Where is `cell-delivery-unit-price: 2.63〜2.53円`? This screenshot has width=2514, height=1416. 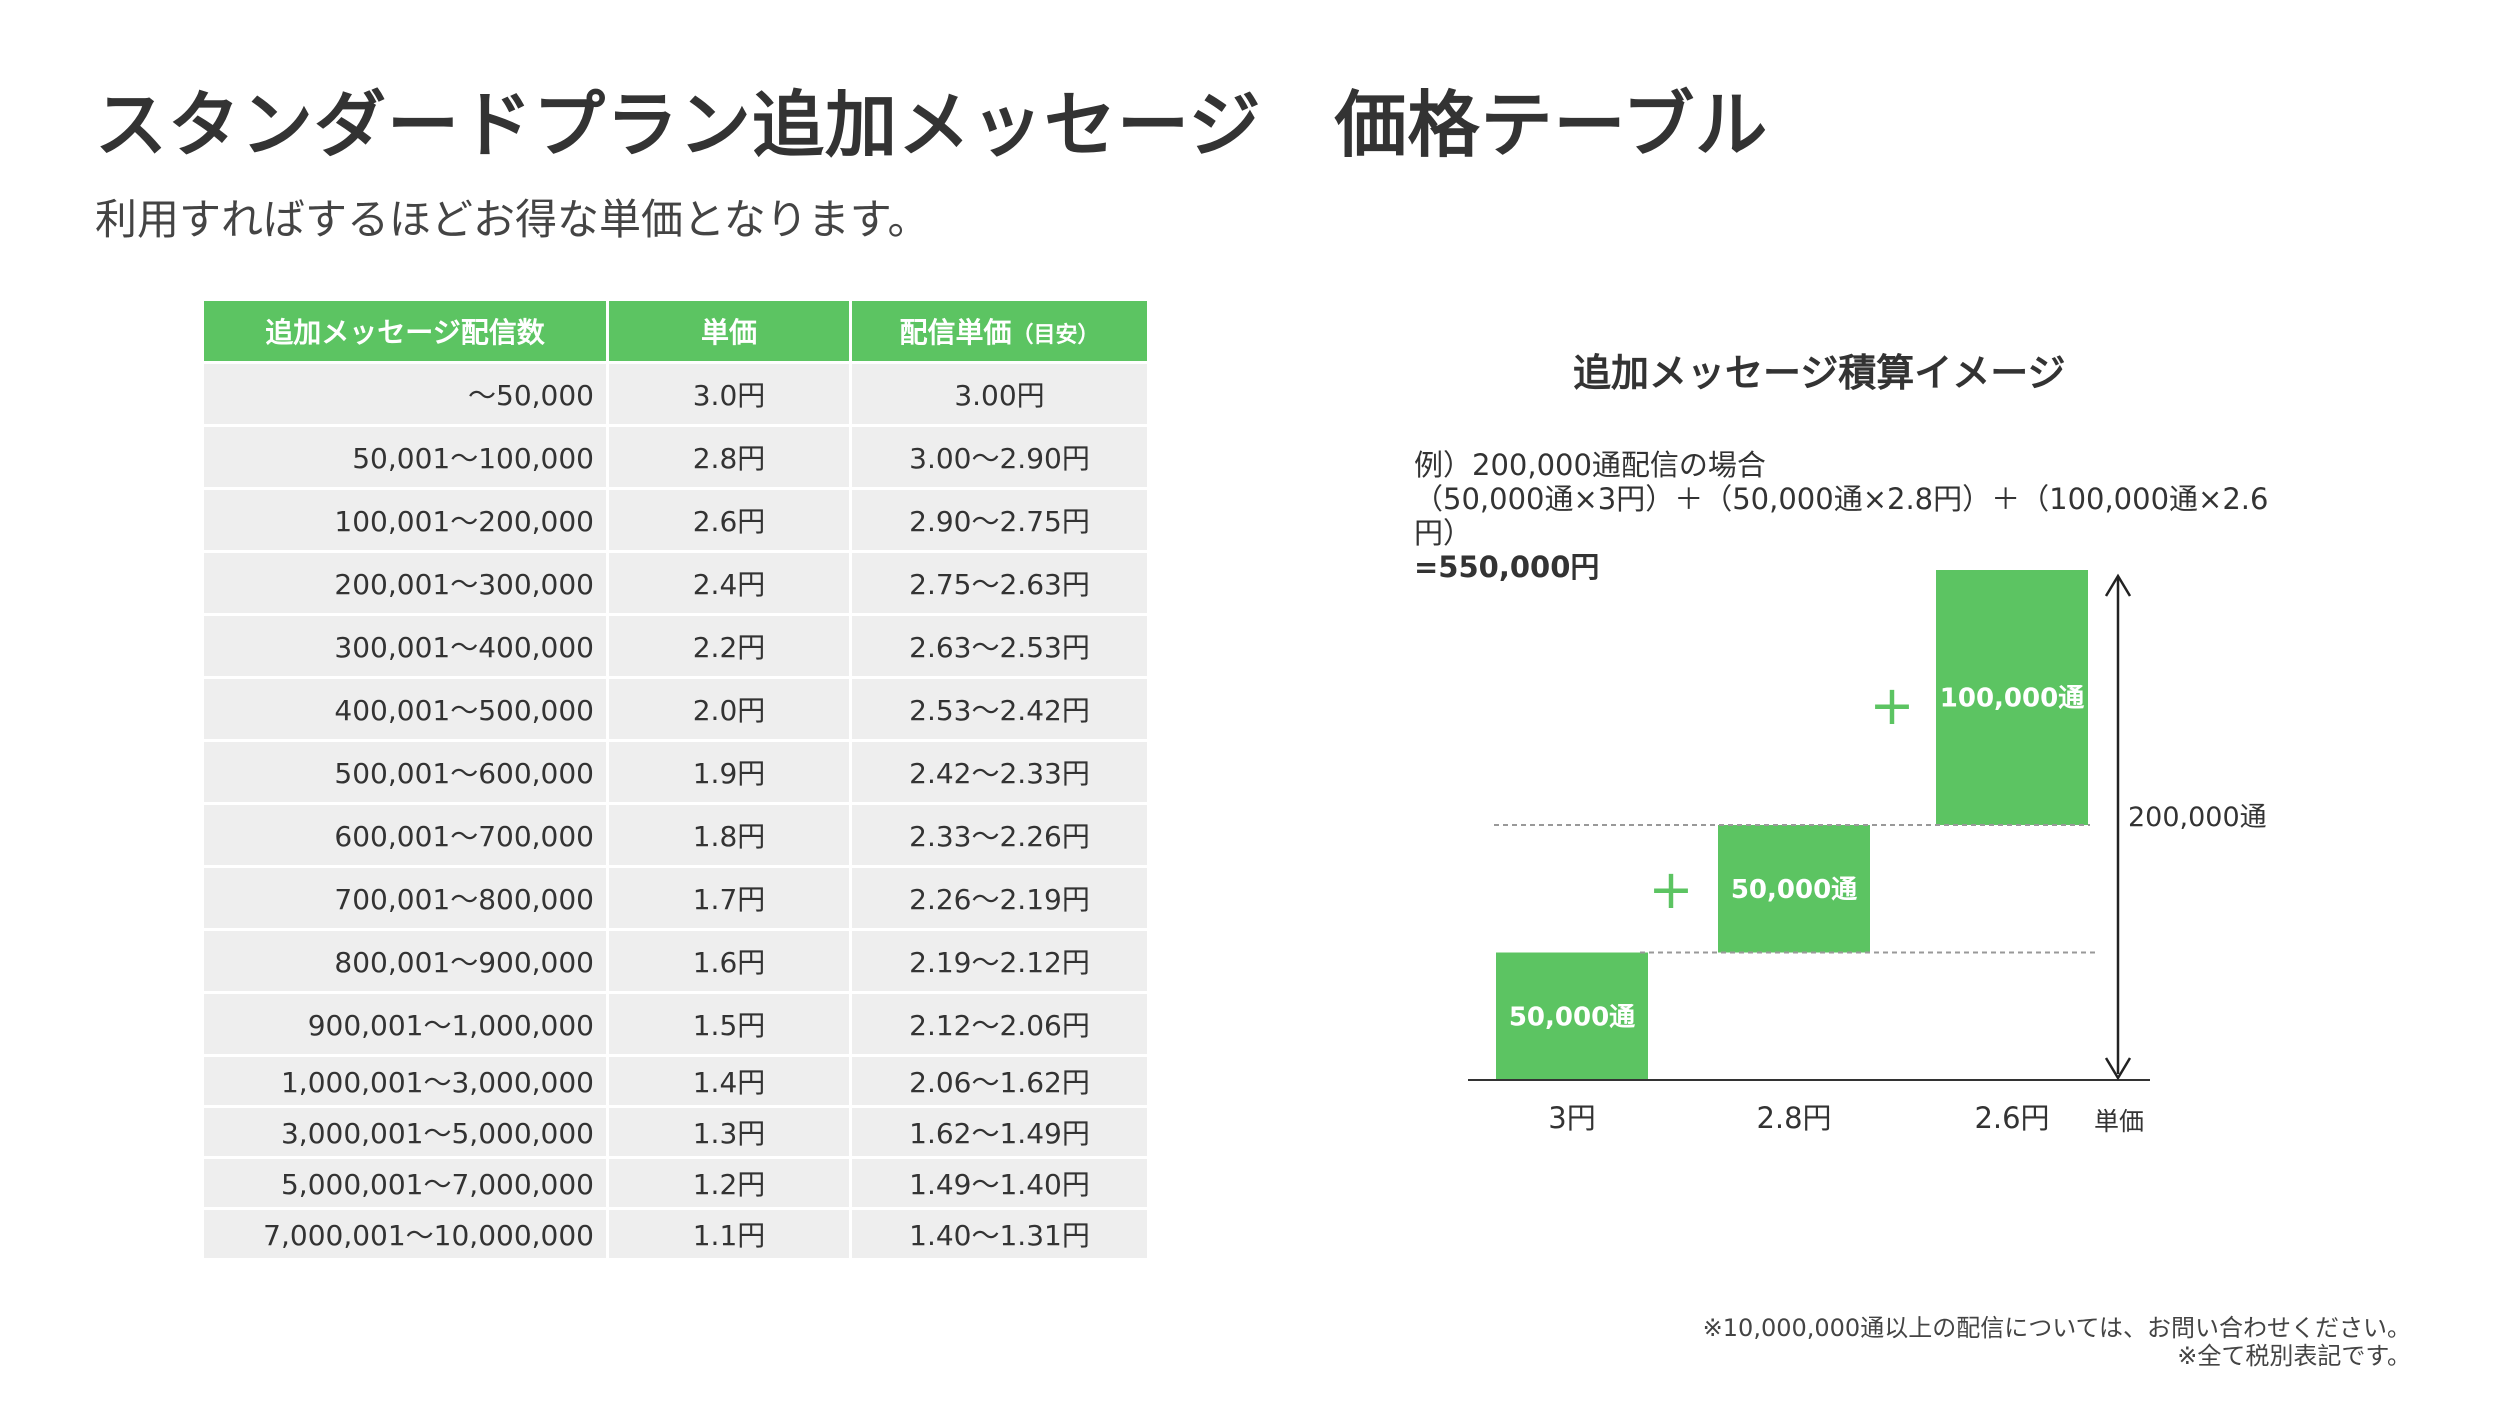 cell-delivery-unit-price: 2.63〜2.53円 is located at coordinates (999, 646).